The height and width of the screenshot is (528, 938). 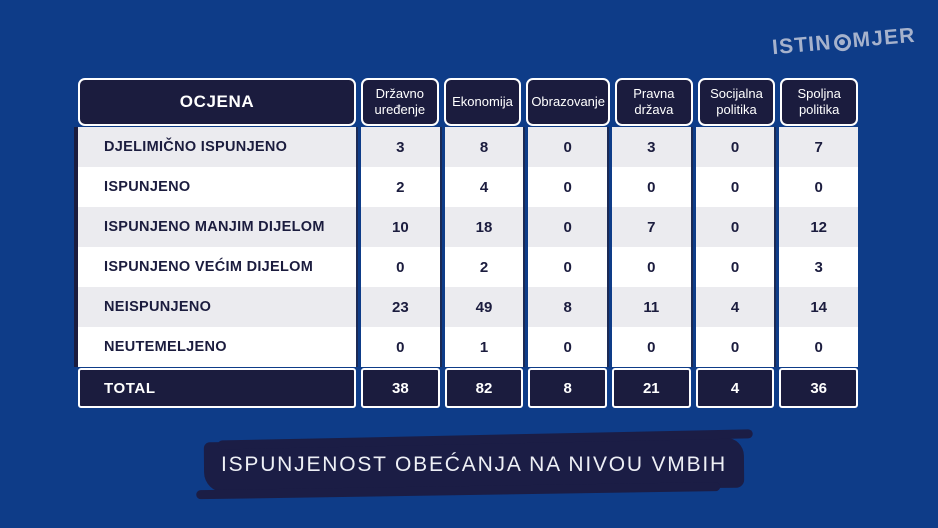 I want to click on column-header-drzavno-uredenje: Državno uređenje, so click(x=400, y=102).